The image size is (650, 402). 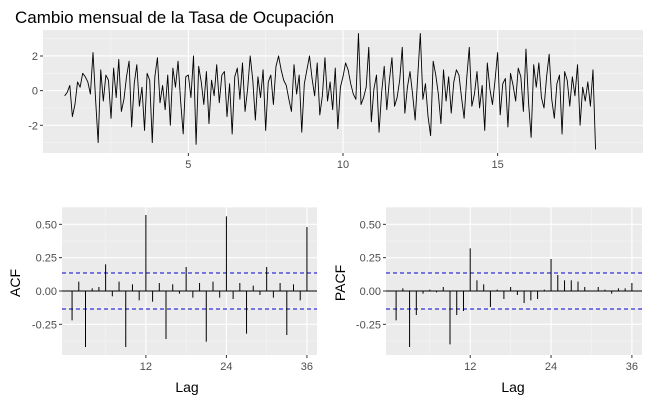 What do you see at coordinates (186, 387) in the screenshot?
I see `acf-x-axis-title: Lag` at bounding box center [186, 387].